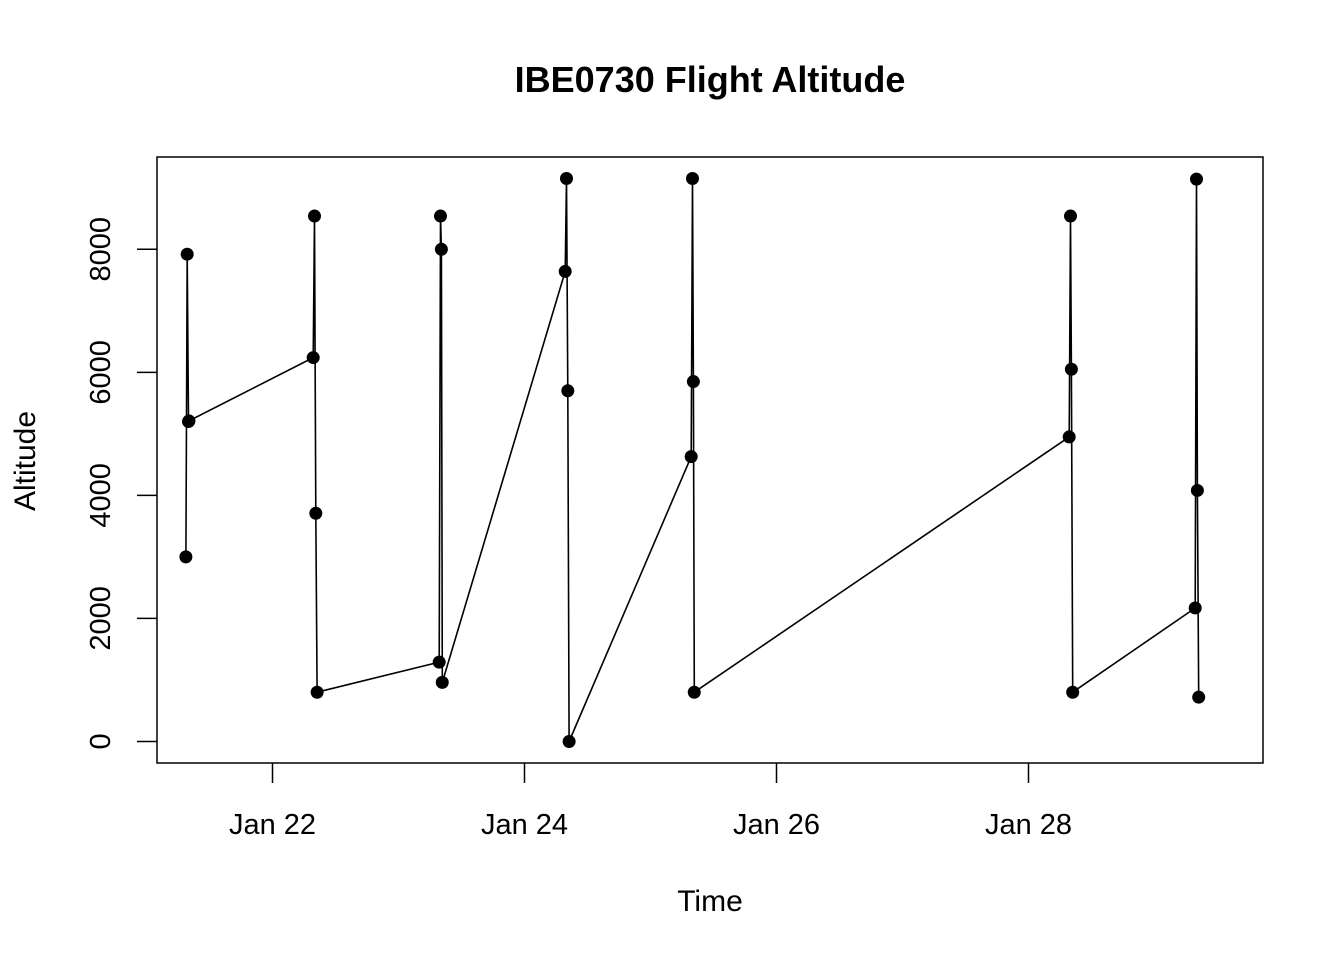 The image size is (1344, 960). What do you see at coordinates (1028, 825) in the screenshot?
I see `x-tick-label: Jan 28` at bounding box center [1028, 825].